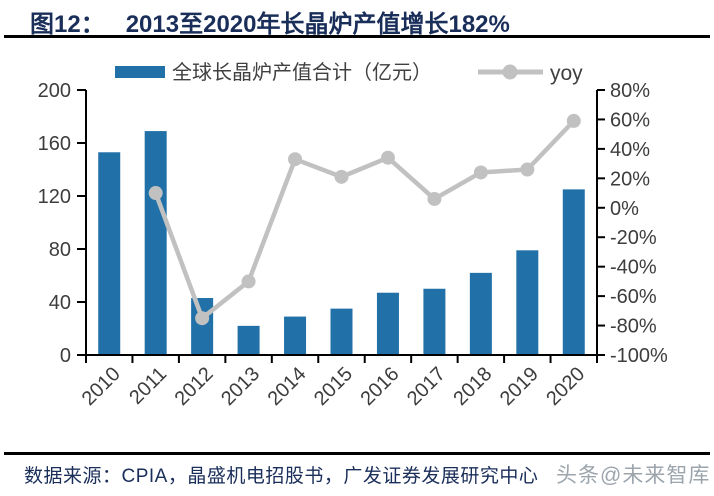 This screenshot has width=714, height=496. I want to click on x-axis-label: 2014, so click(287, 386).